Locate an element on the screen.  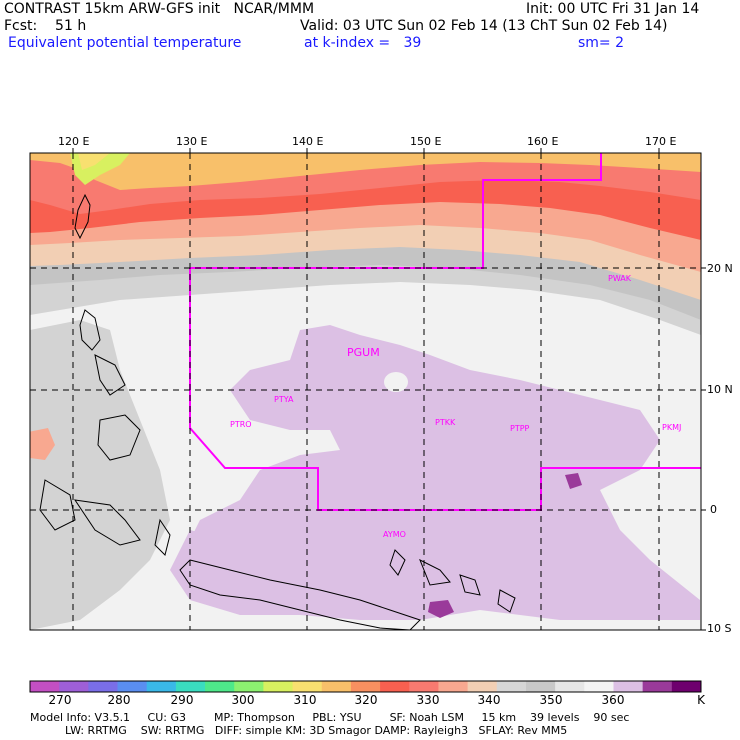
field-title: Equivalent potential temperature is located at coordinates (125, 43).